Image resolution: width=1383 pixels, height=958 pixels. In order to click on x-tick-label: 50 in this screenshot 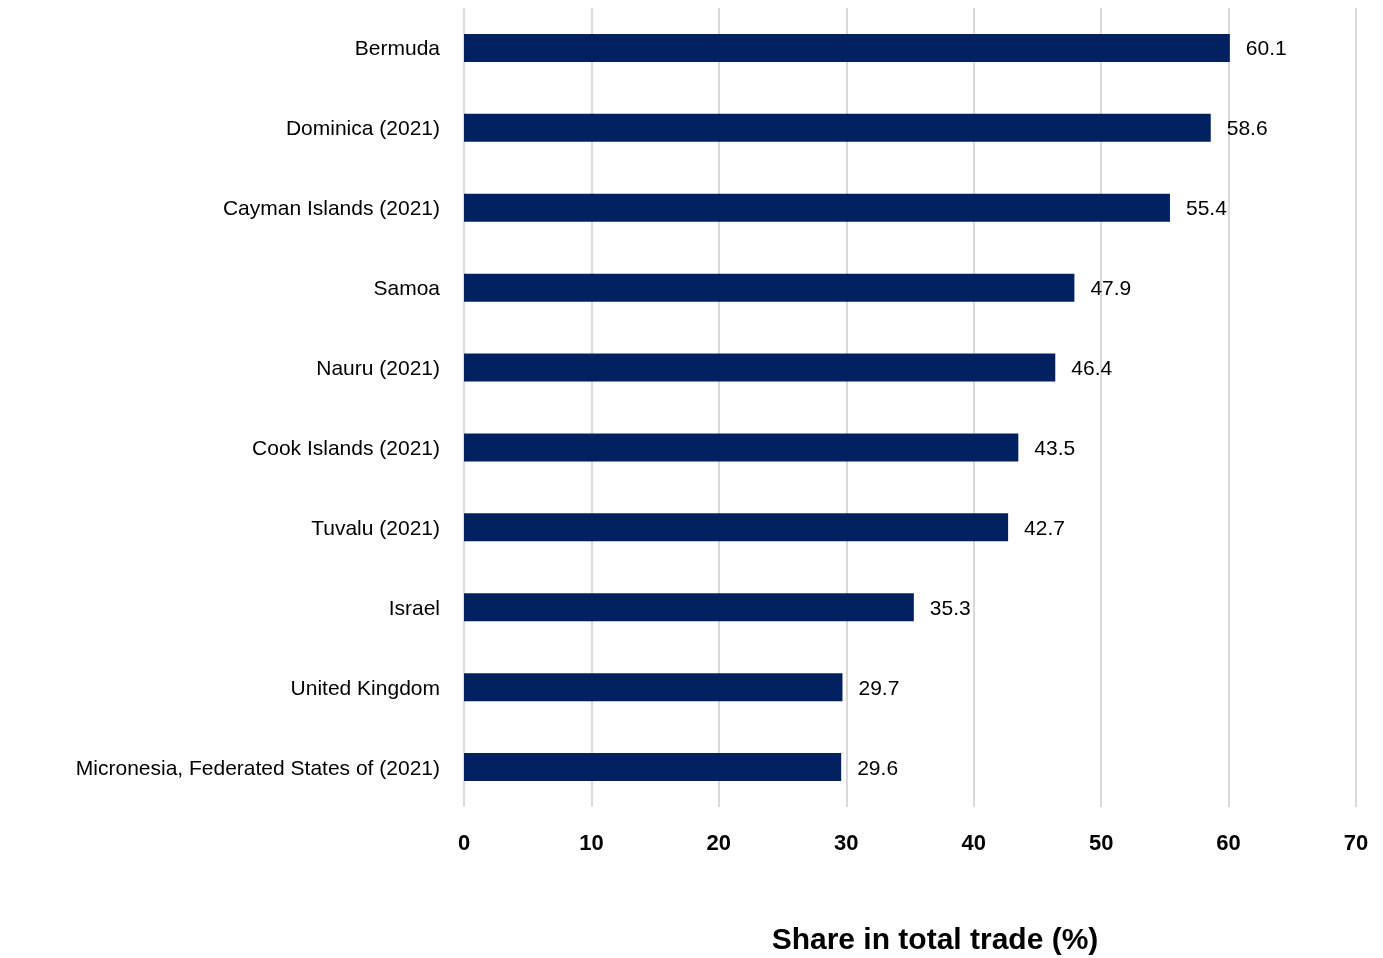, I will do `click(1101, 842)`.